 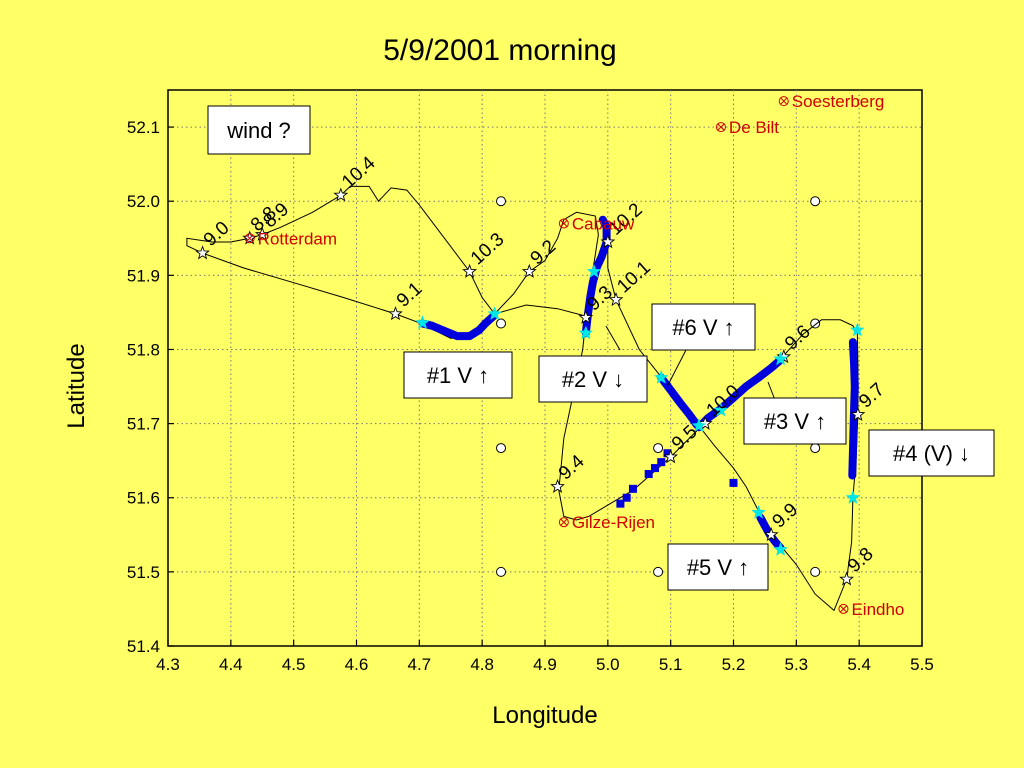 What do you see at coordinates (718, 567) in the screenshot?
I see `annotation-text: #5 V ↑` at bounding box center [718, 567].